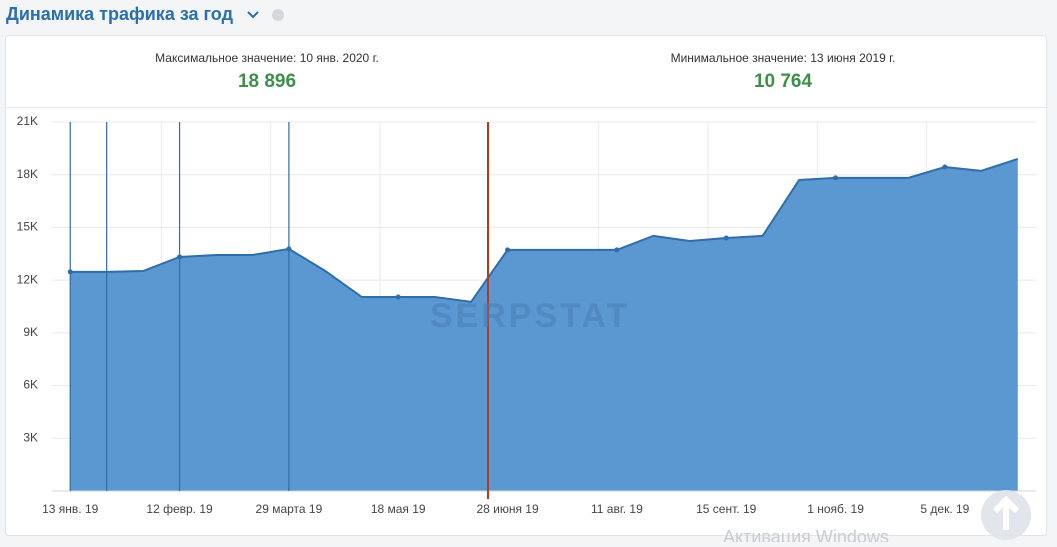  Describe the element at coordinates (835, 509) in the screenshot. I see `x-tick-label: 1 нояб. 19` at that location.